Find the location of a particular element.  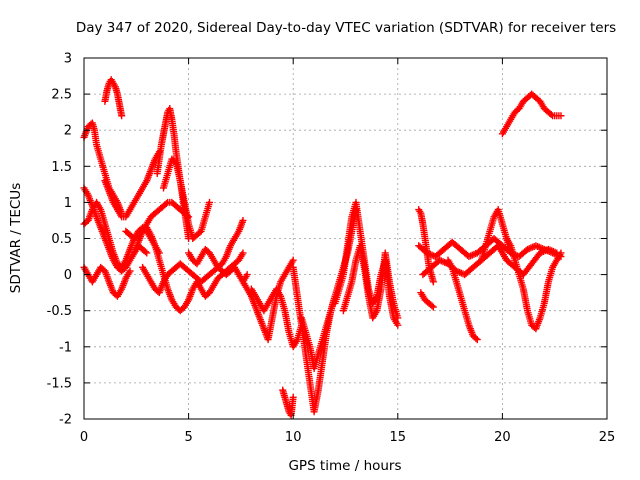

y-tick-label: -0.5 is located at coordinates (59, 311).